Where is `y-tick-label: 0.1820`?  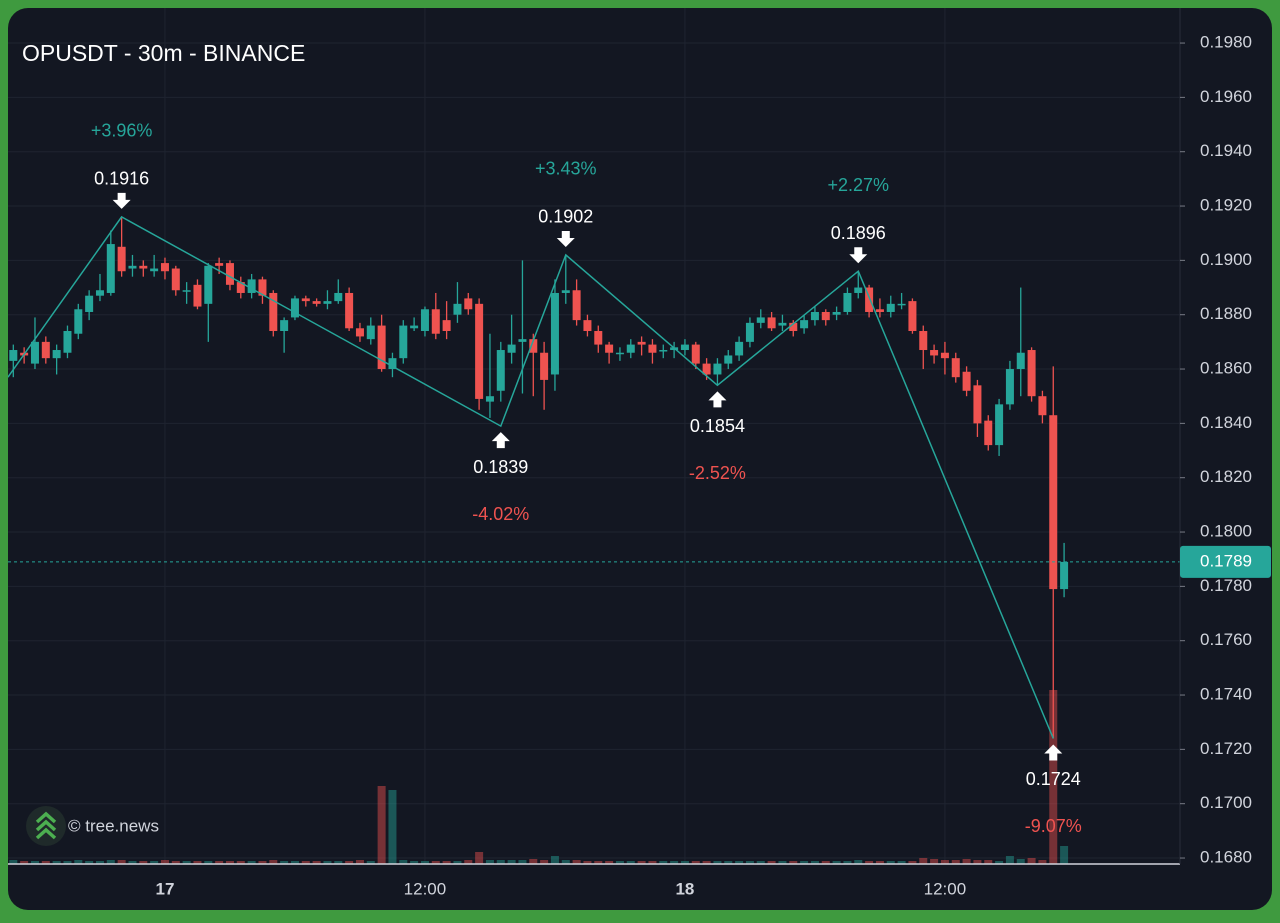 y-tick-label: 0.1820 is located at coordinates (1226, 476).